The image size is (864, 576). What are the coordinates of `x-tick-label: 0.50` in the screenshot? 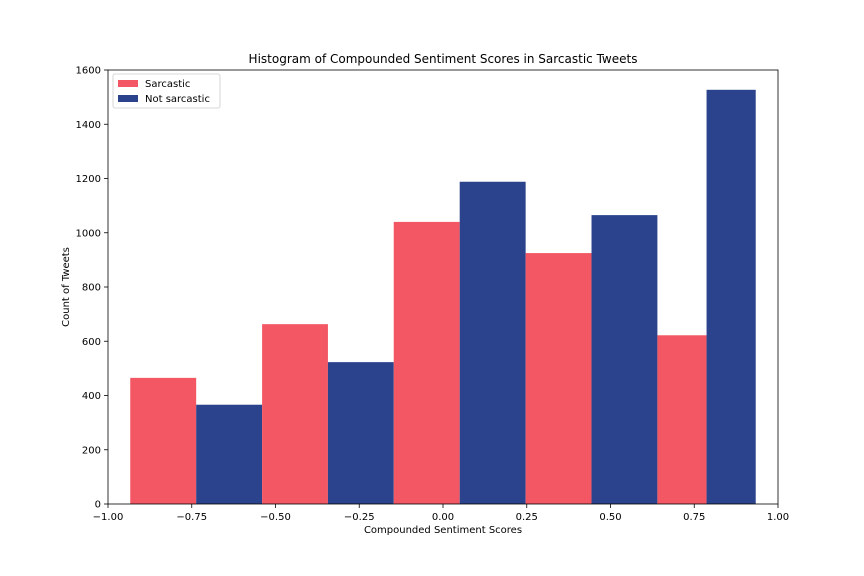 It's located at (610, 517).